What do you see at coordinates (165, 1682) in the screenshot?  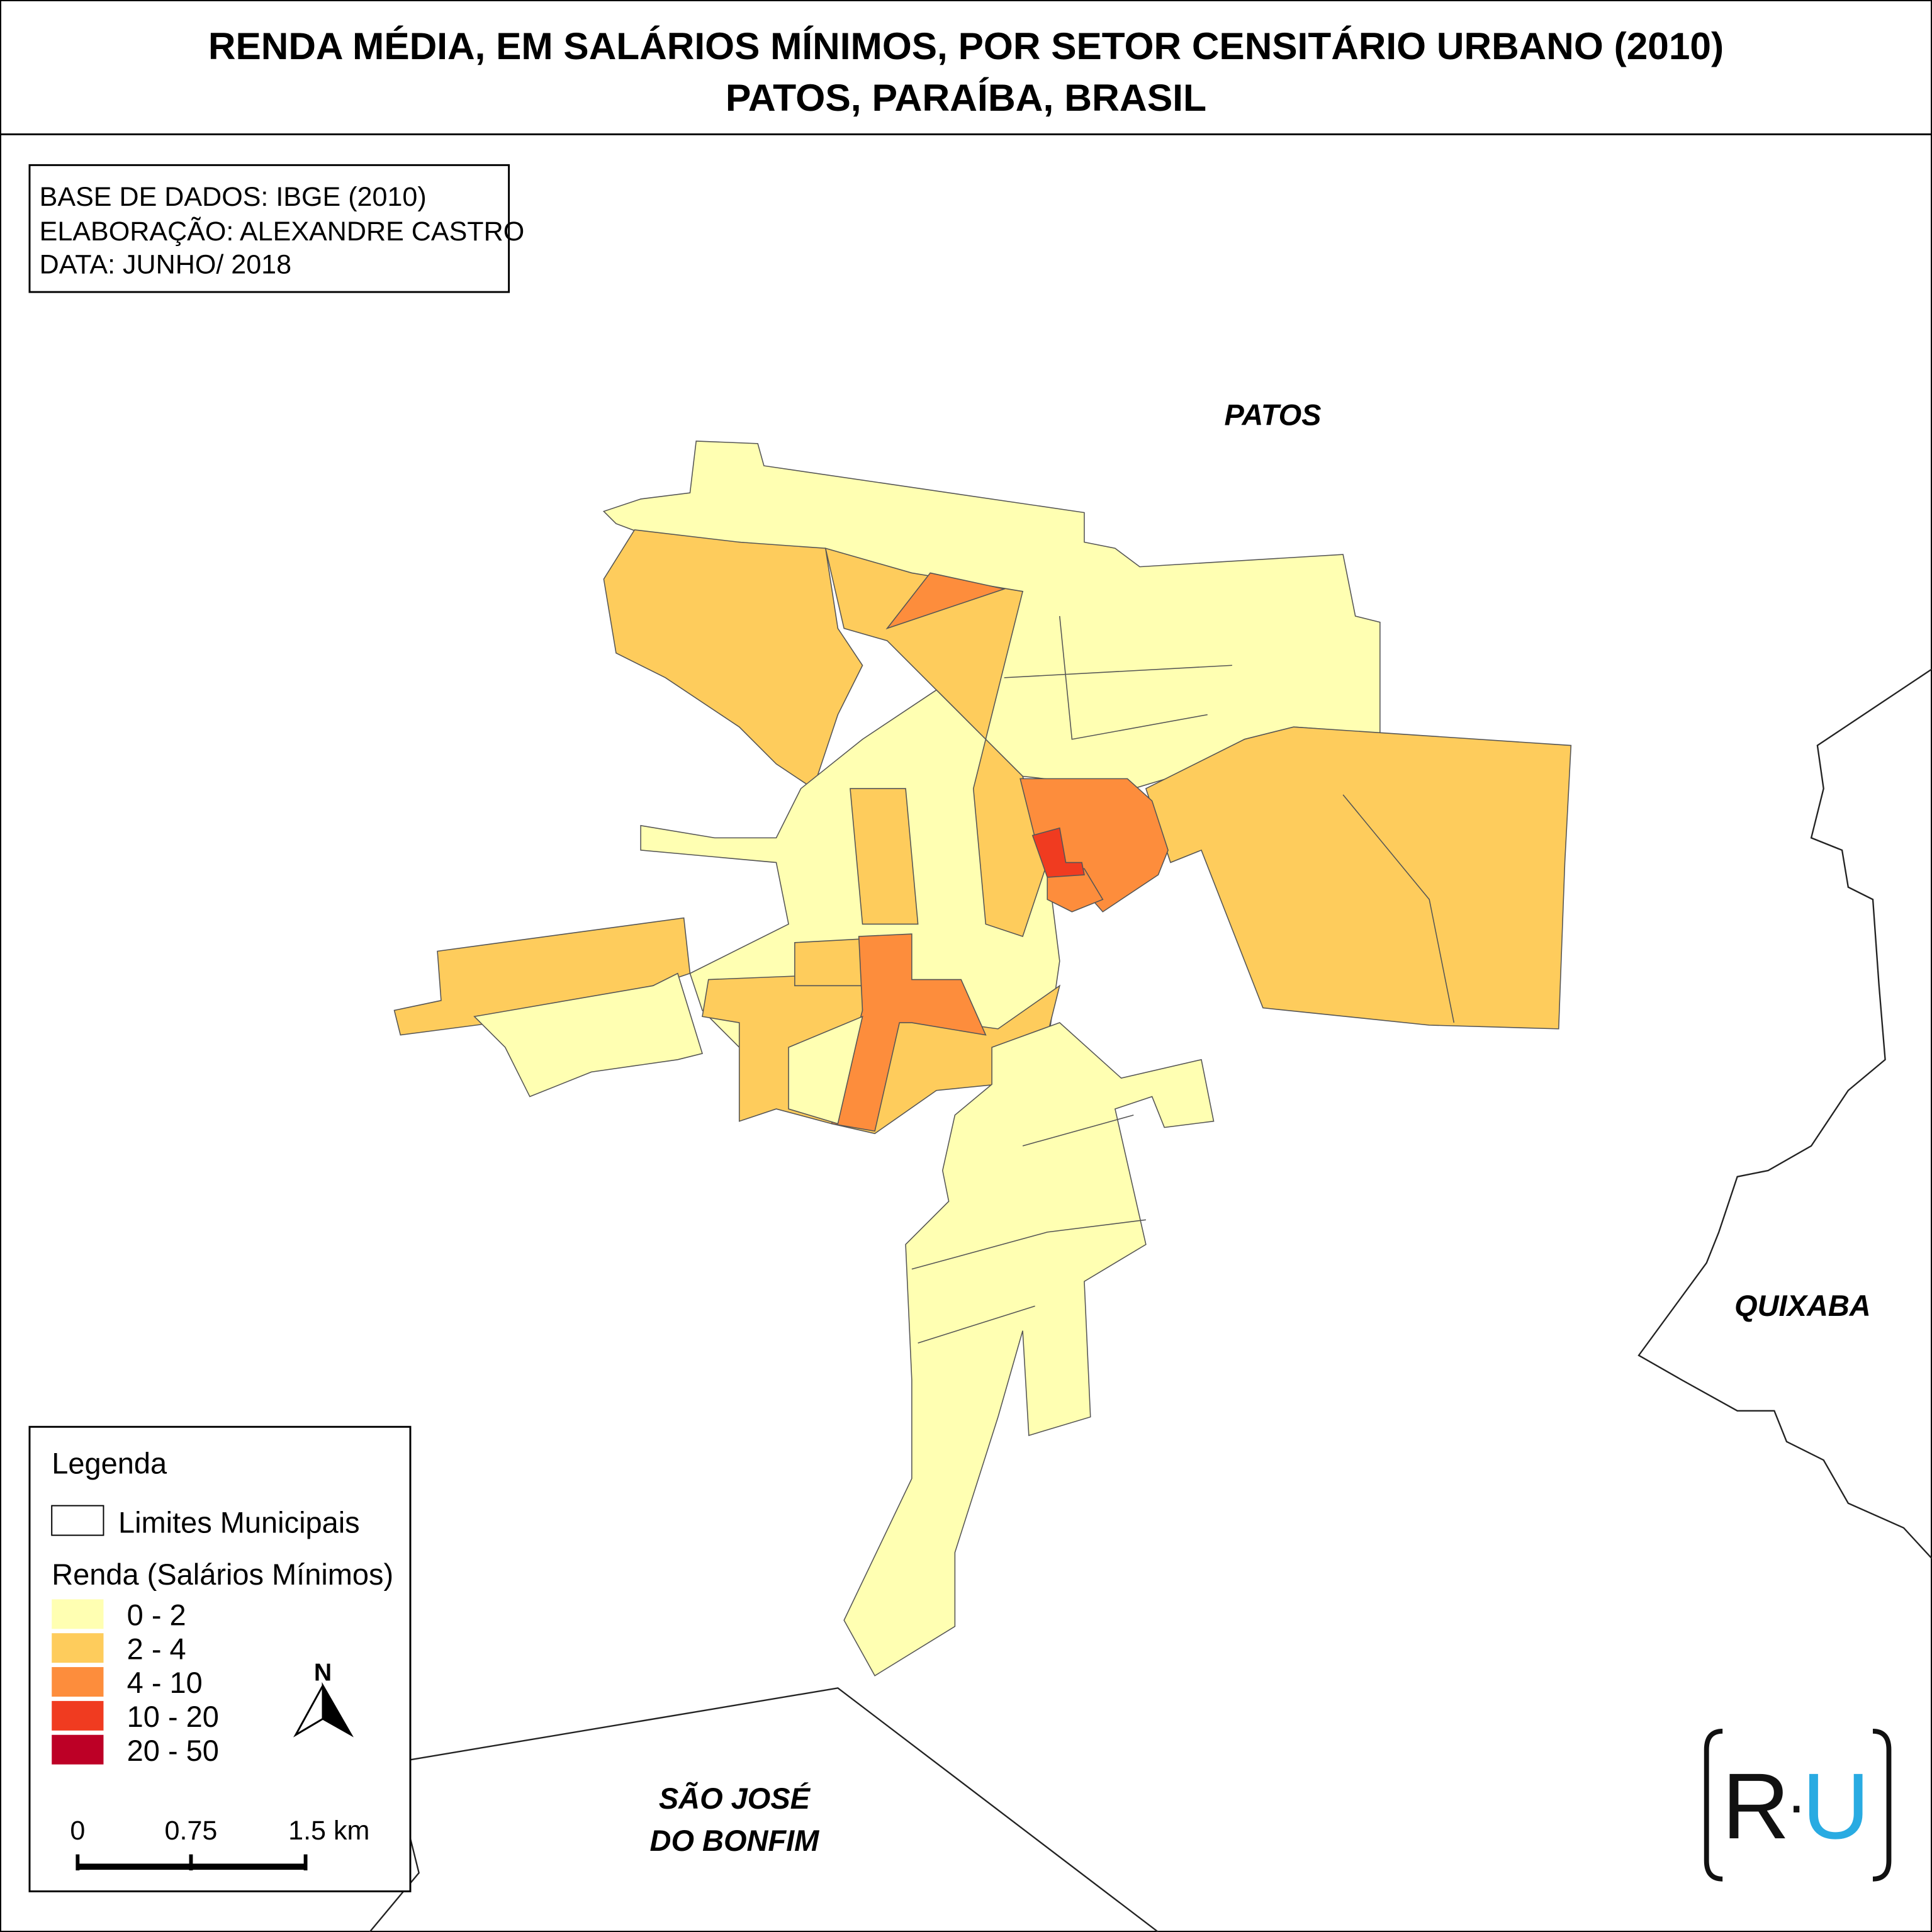 I see `legend-label: 4 - 10` at bounding box center [165, 1682].